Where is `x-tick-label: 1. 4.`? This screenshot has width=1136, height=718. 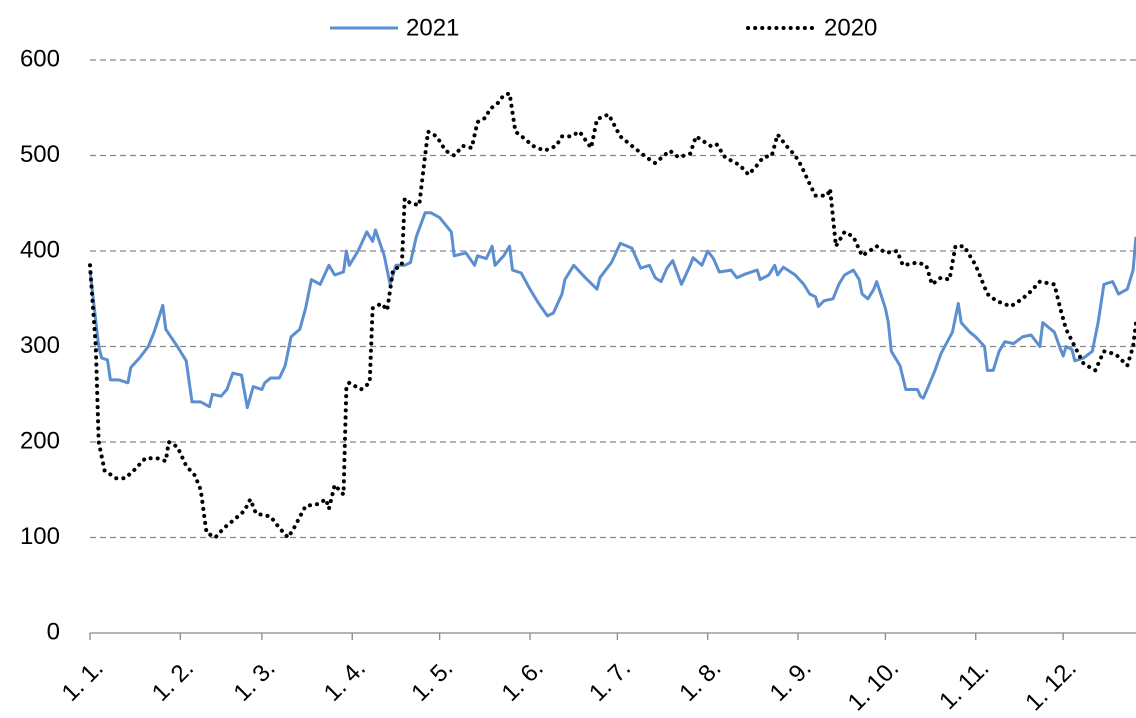
x-tick-label: 1. 4. is located at coordinates (345, 681).